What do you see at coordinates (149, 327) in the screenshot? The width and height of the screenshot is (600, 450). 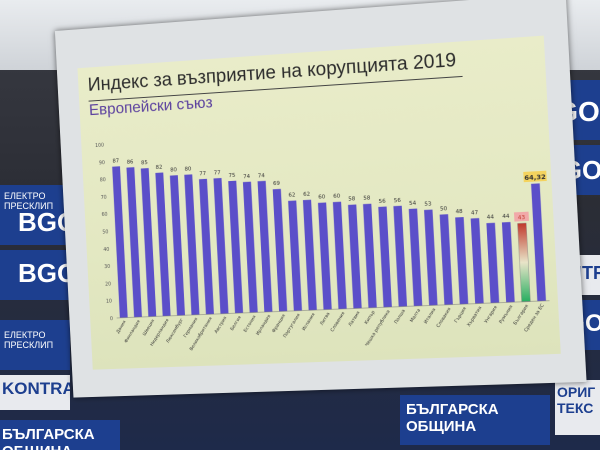 I see `x-tick-label: Швеция` at bounding box center [149, 327].